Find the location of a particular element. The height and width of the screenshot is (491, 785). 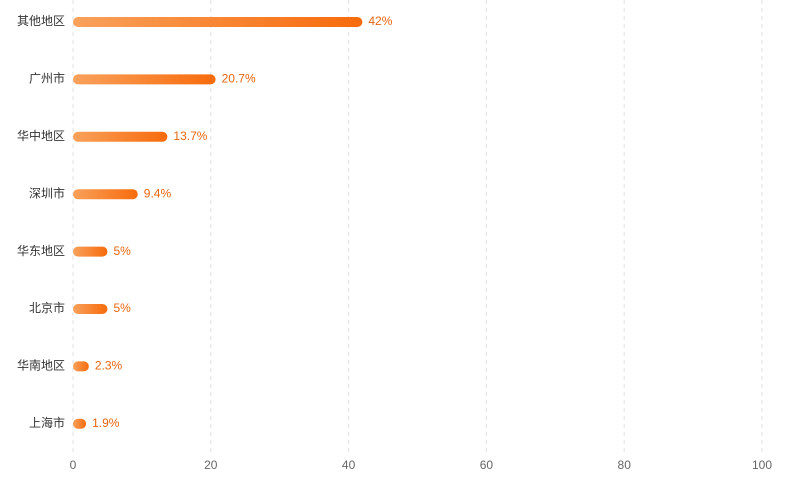

value-label: 9.4% is located at coordinates (158, 193).